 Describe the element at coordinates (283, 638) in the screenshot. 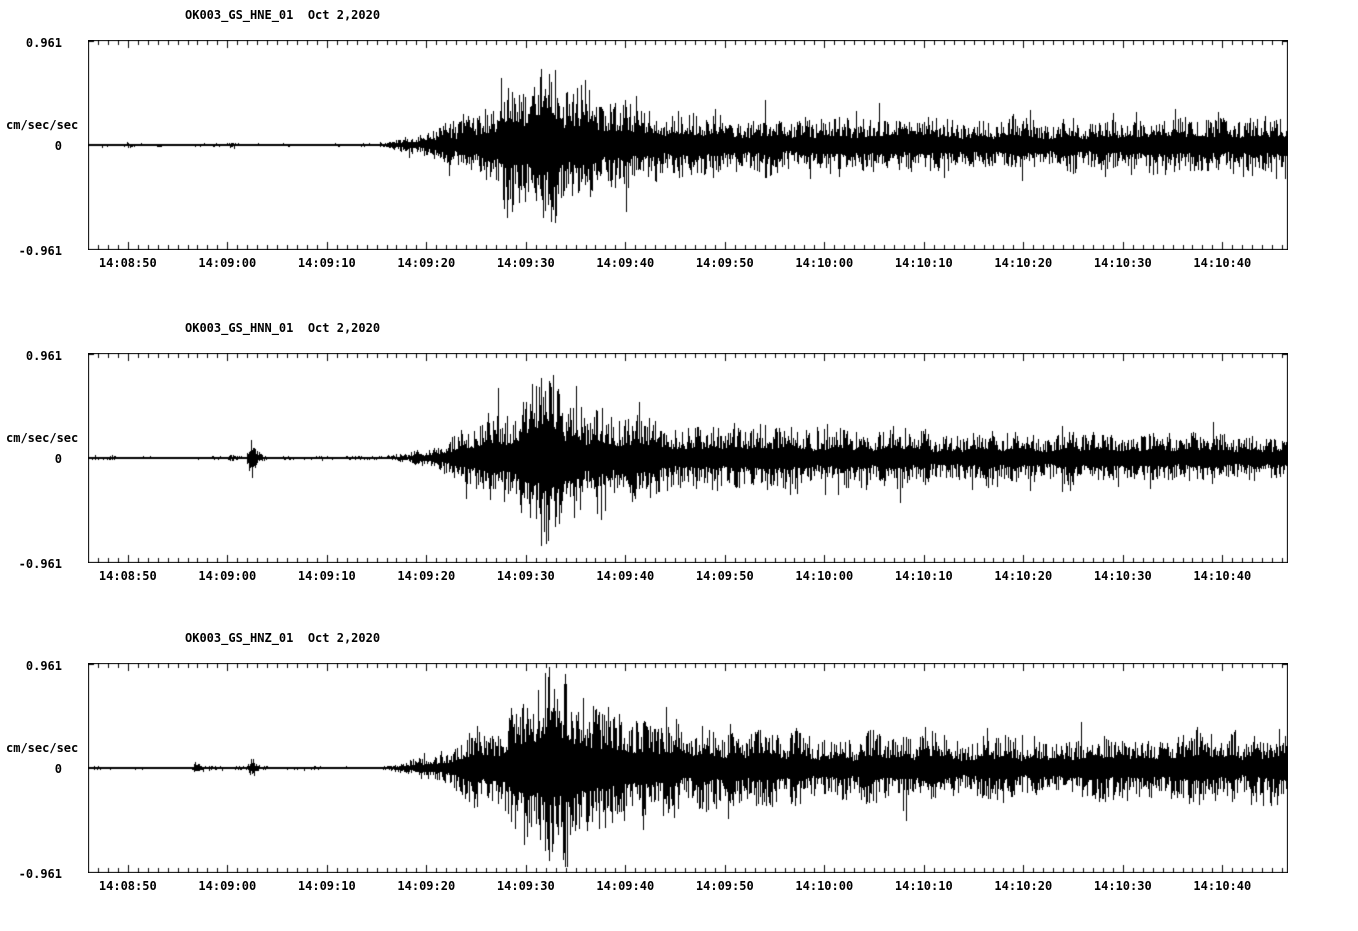

I see `trace-title: OK003_GS_HNZ_01 Oct 2,2020` at that location.